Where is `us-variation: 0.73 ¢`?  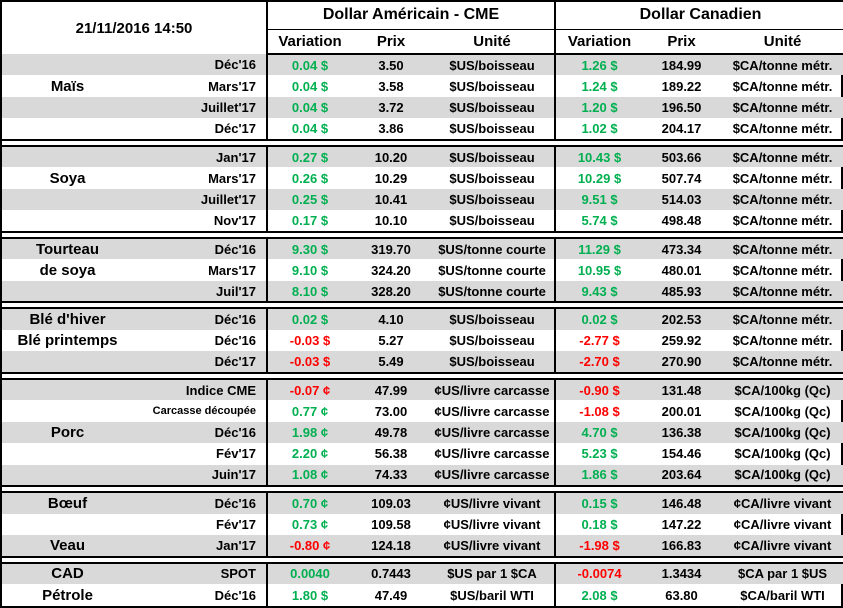
us-variation: 0.73 ¢ is located at coordinates (310, 524).